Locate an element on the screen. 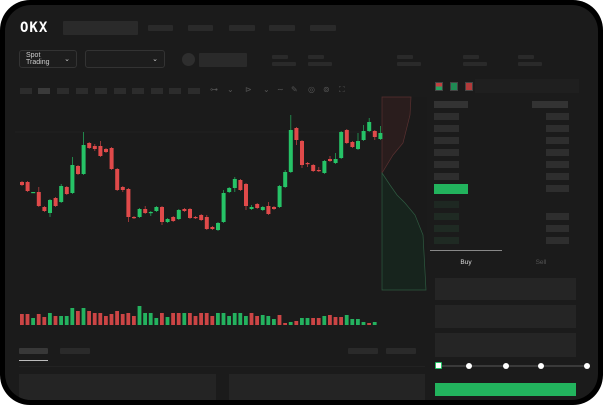 The image size is (603, 405). orderbook-view-both-icon is located at coordinates (439, 86).